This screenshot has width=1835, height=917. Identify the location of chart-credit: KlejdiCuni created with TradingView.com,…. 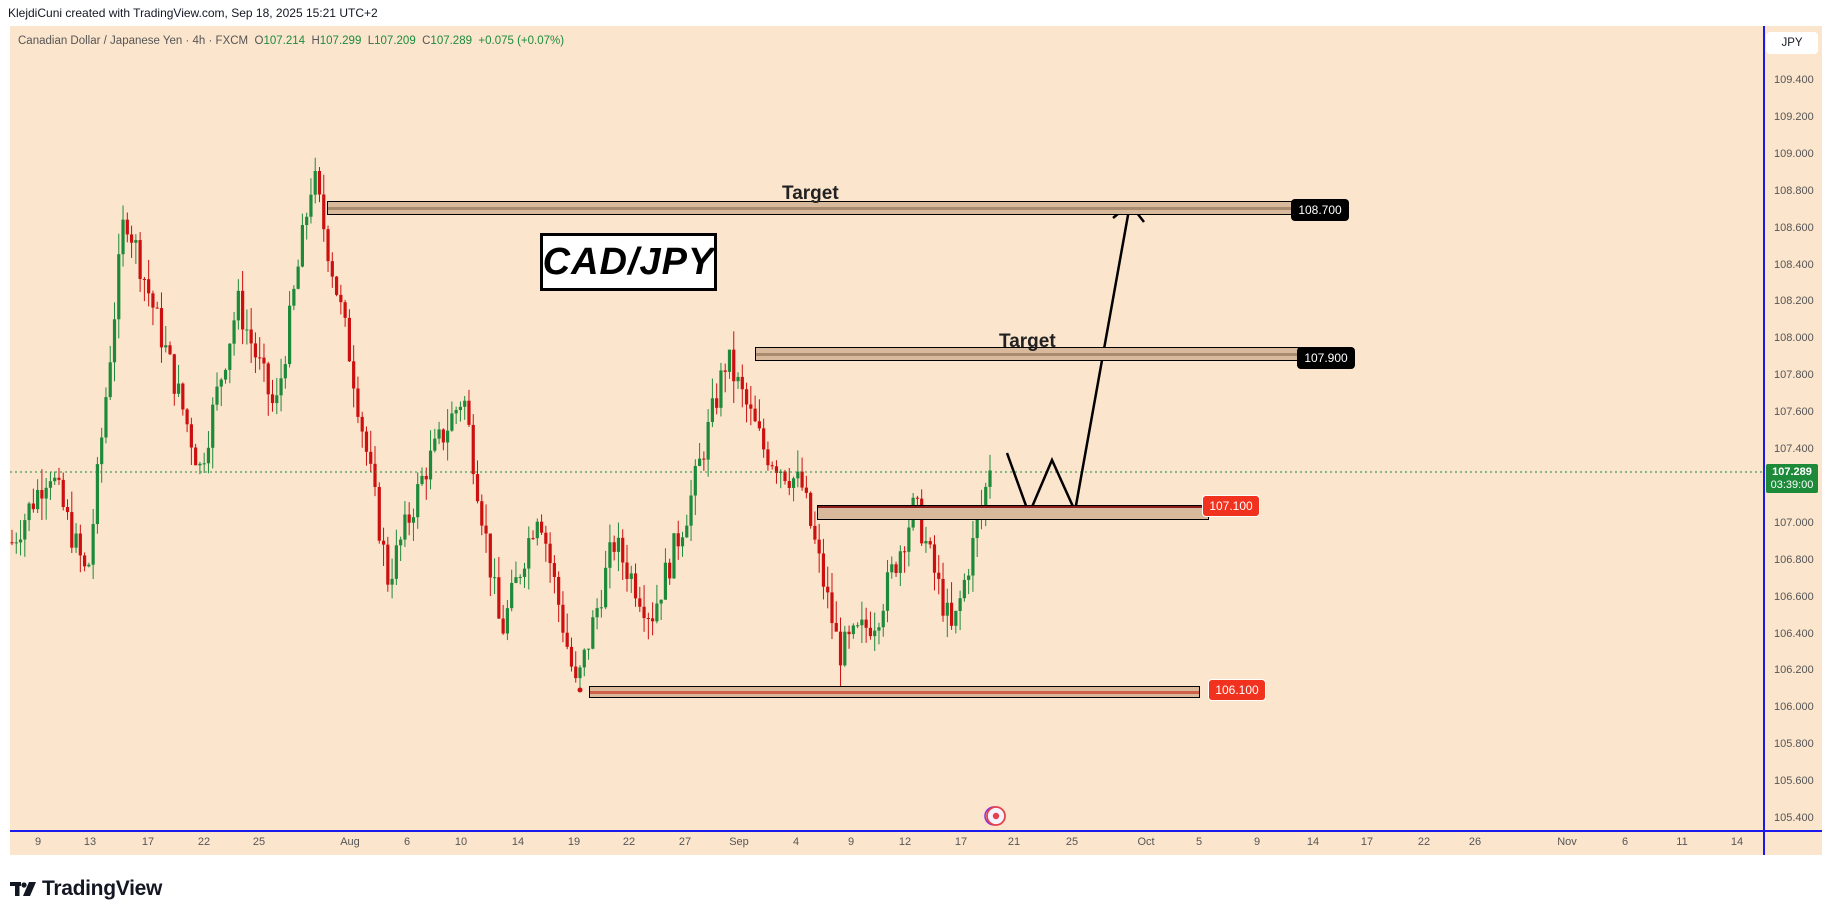
(193, 13).